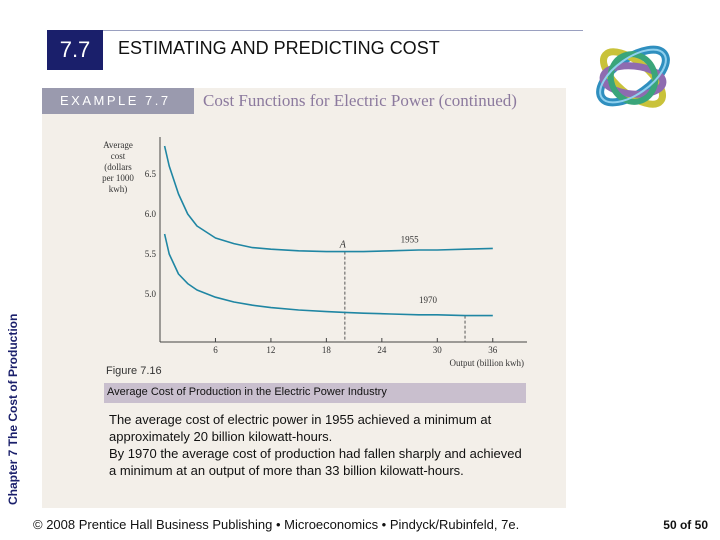 The height and width of the screenshot is (540, 720). I want to click on header-rule, so click(343, 30).